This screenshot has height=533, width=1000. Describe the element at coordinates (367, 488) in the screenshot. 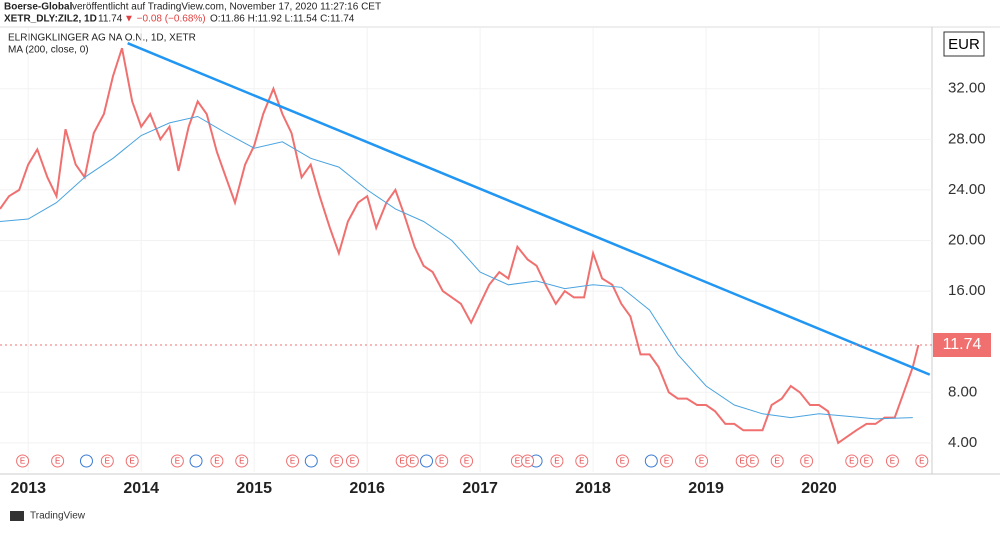

I see `x-tick-label: 2016` at that location.